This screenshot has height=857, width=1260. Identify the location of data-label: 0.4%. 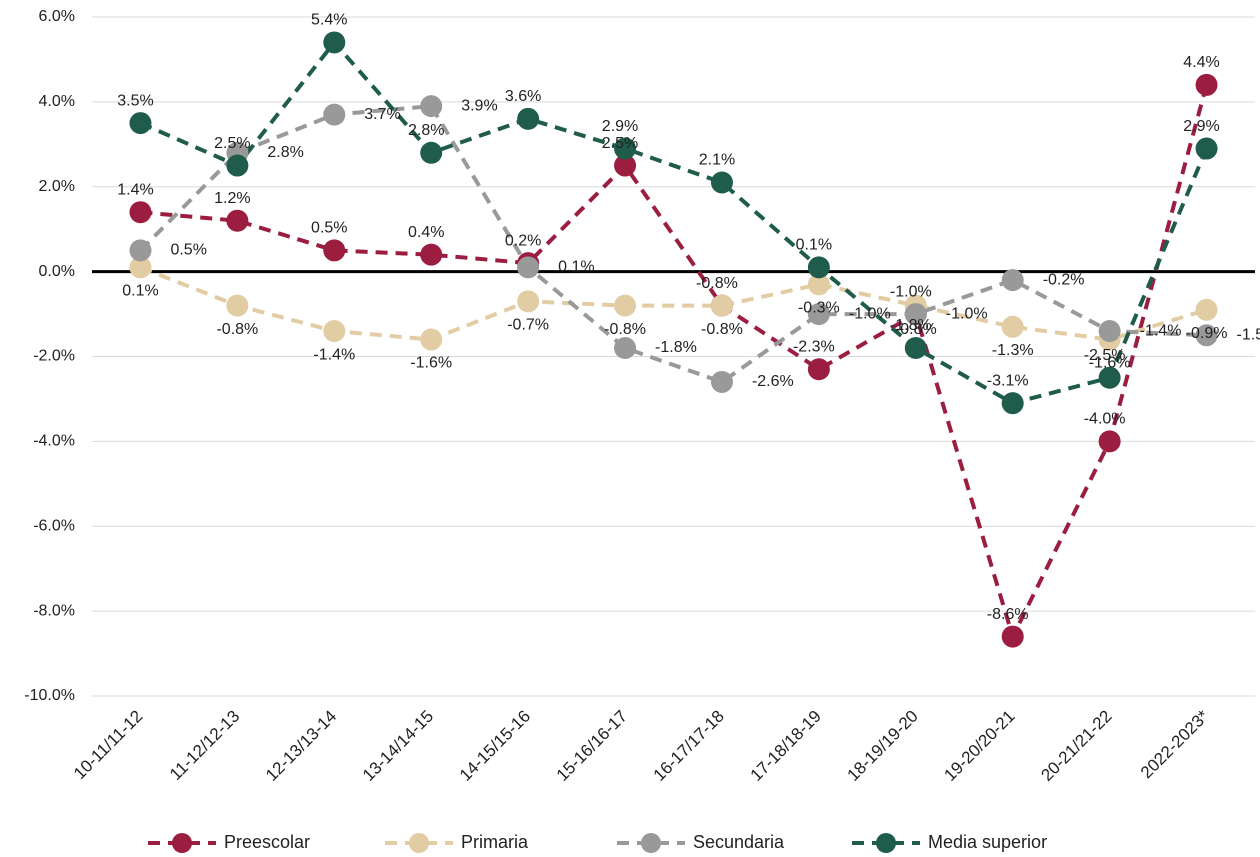
(426, 232).